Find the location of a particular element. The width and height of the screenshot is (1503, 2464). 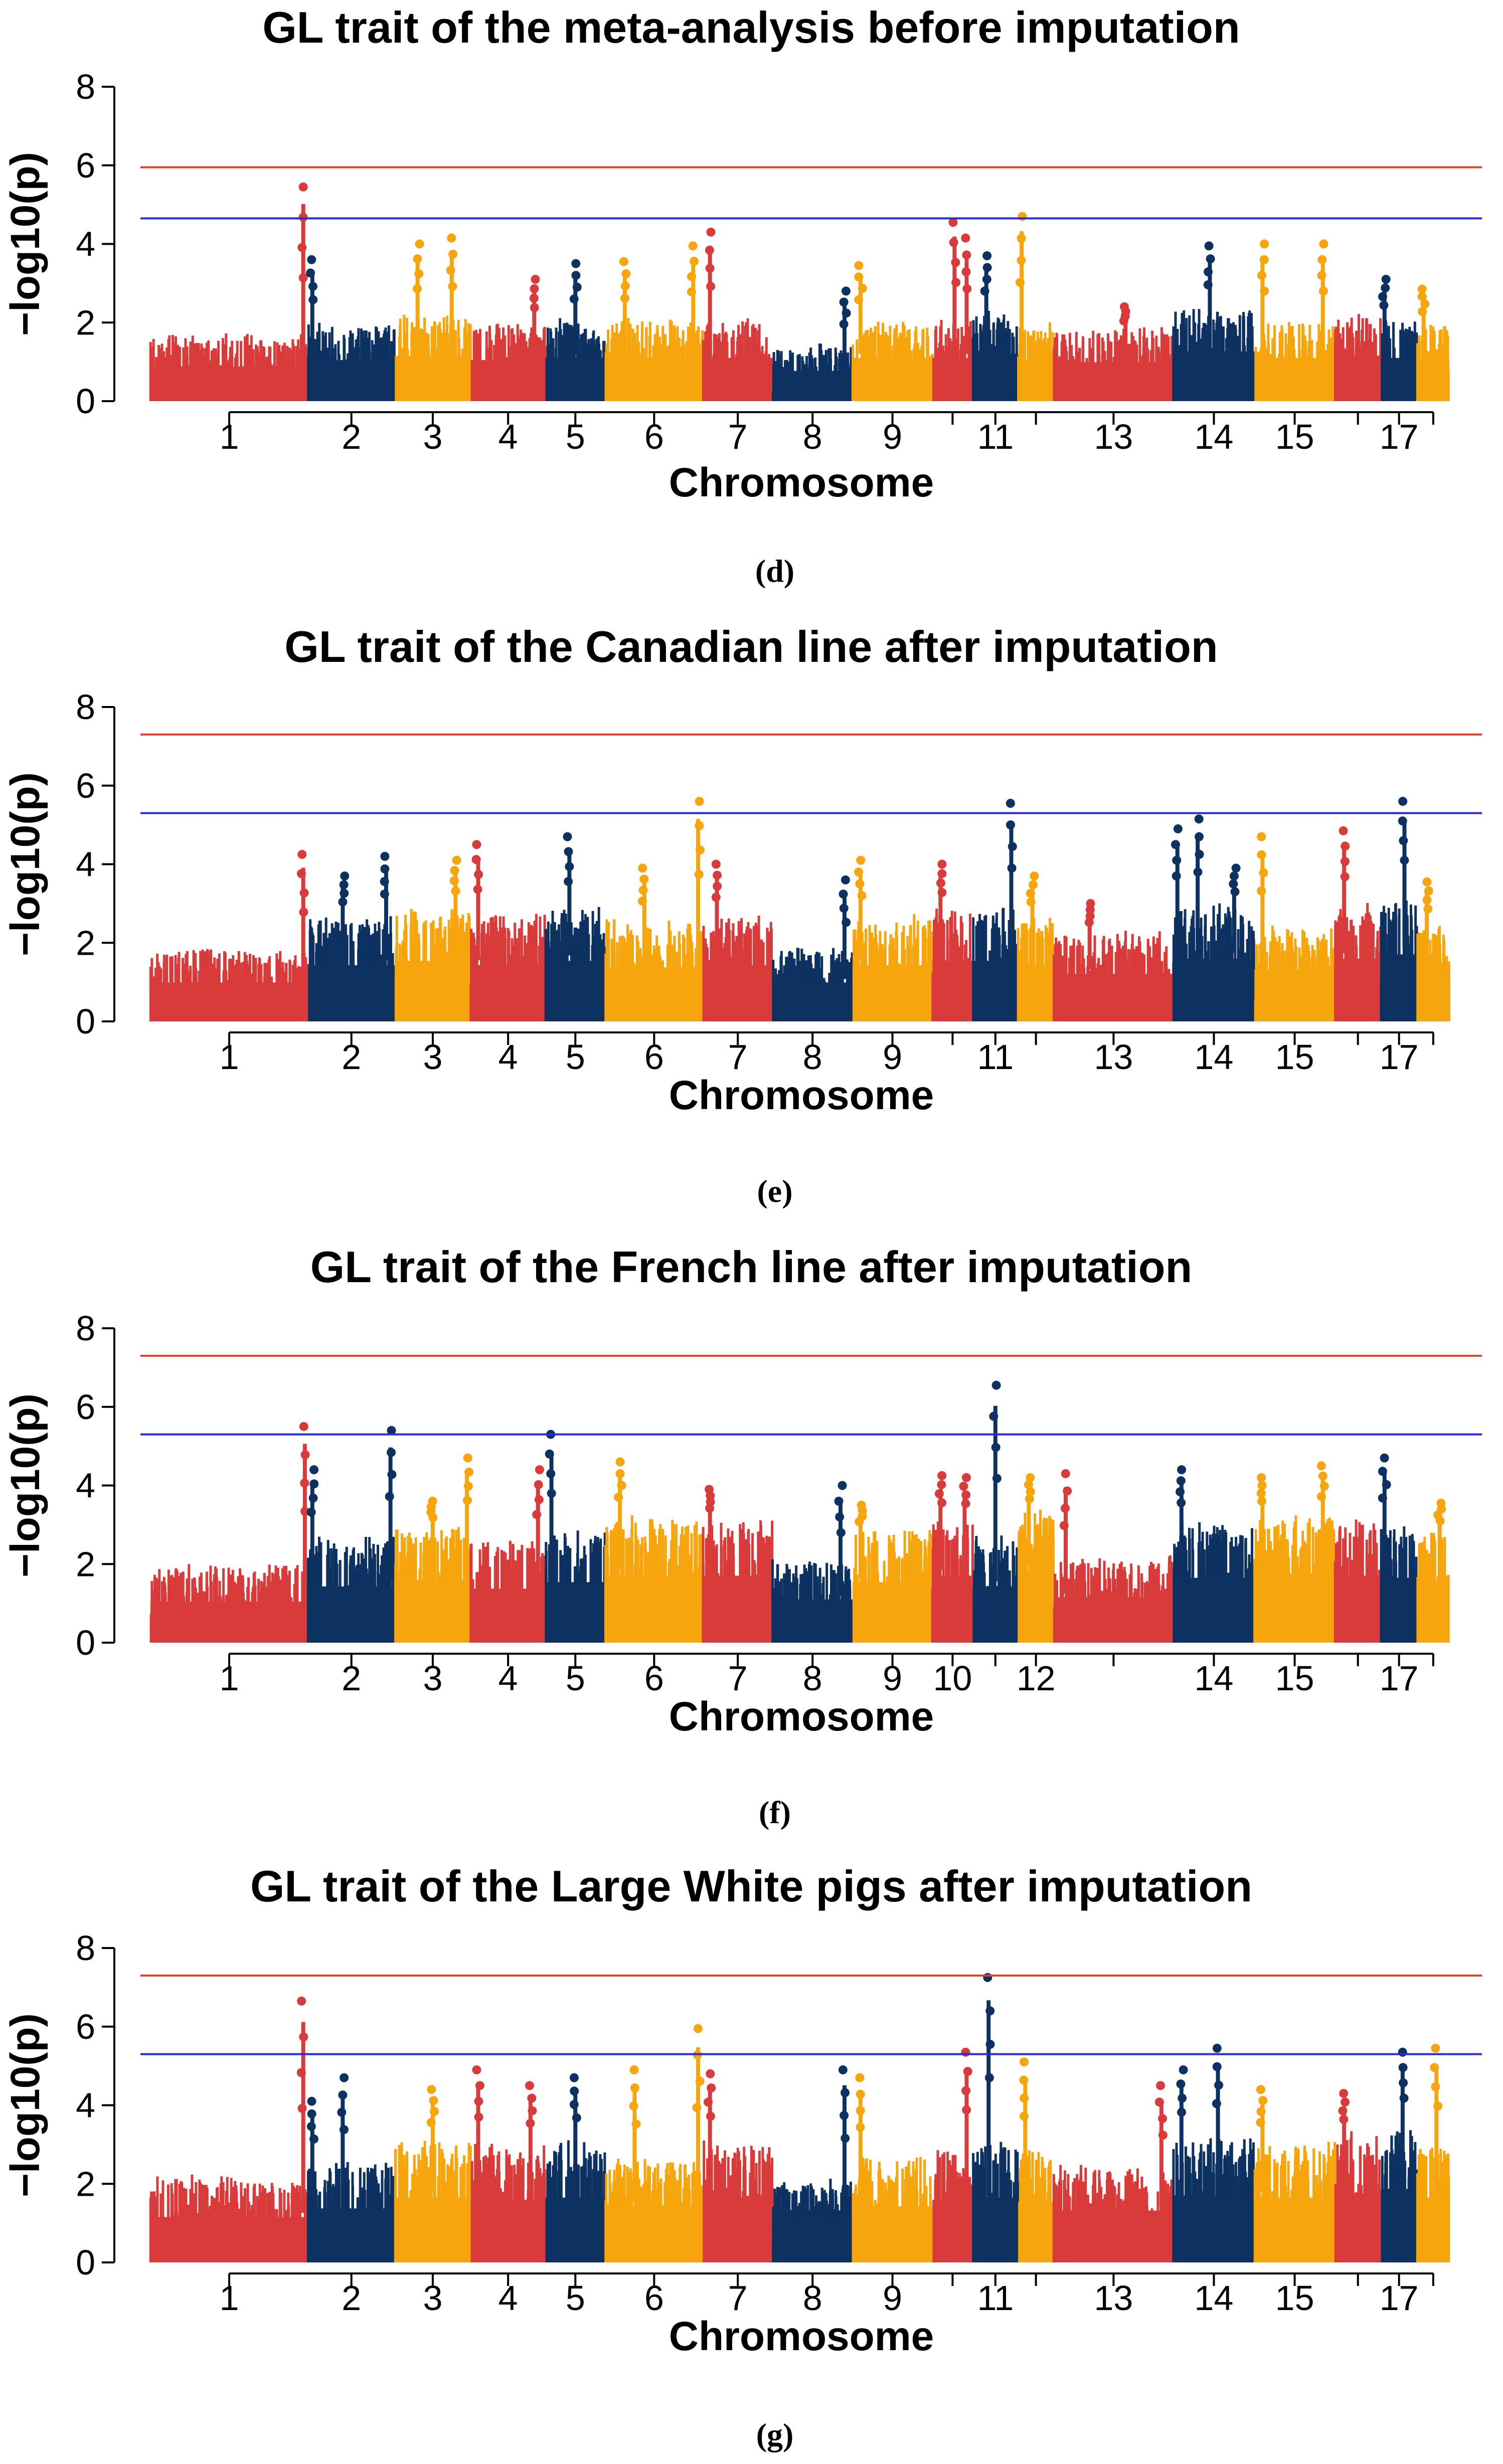

y-tick-label: 8 is located at coordinates (85, 1328).